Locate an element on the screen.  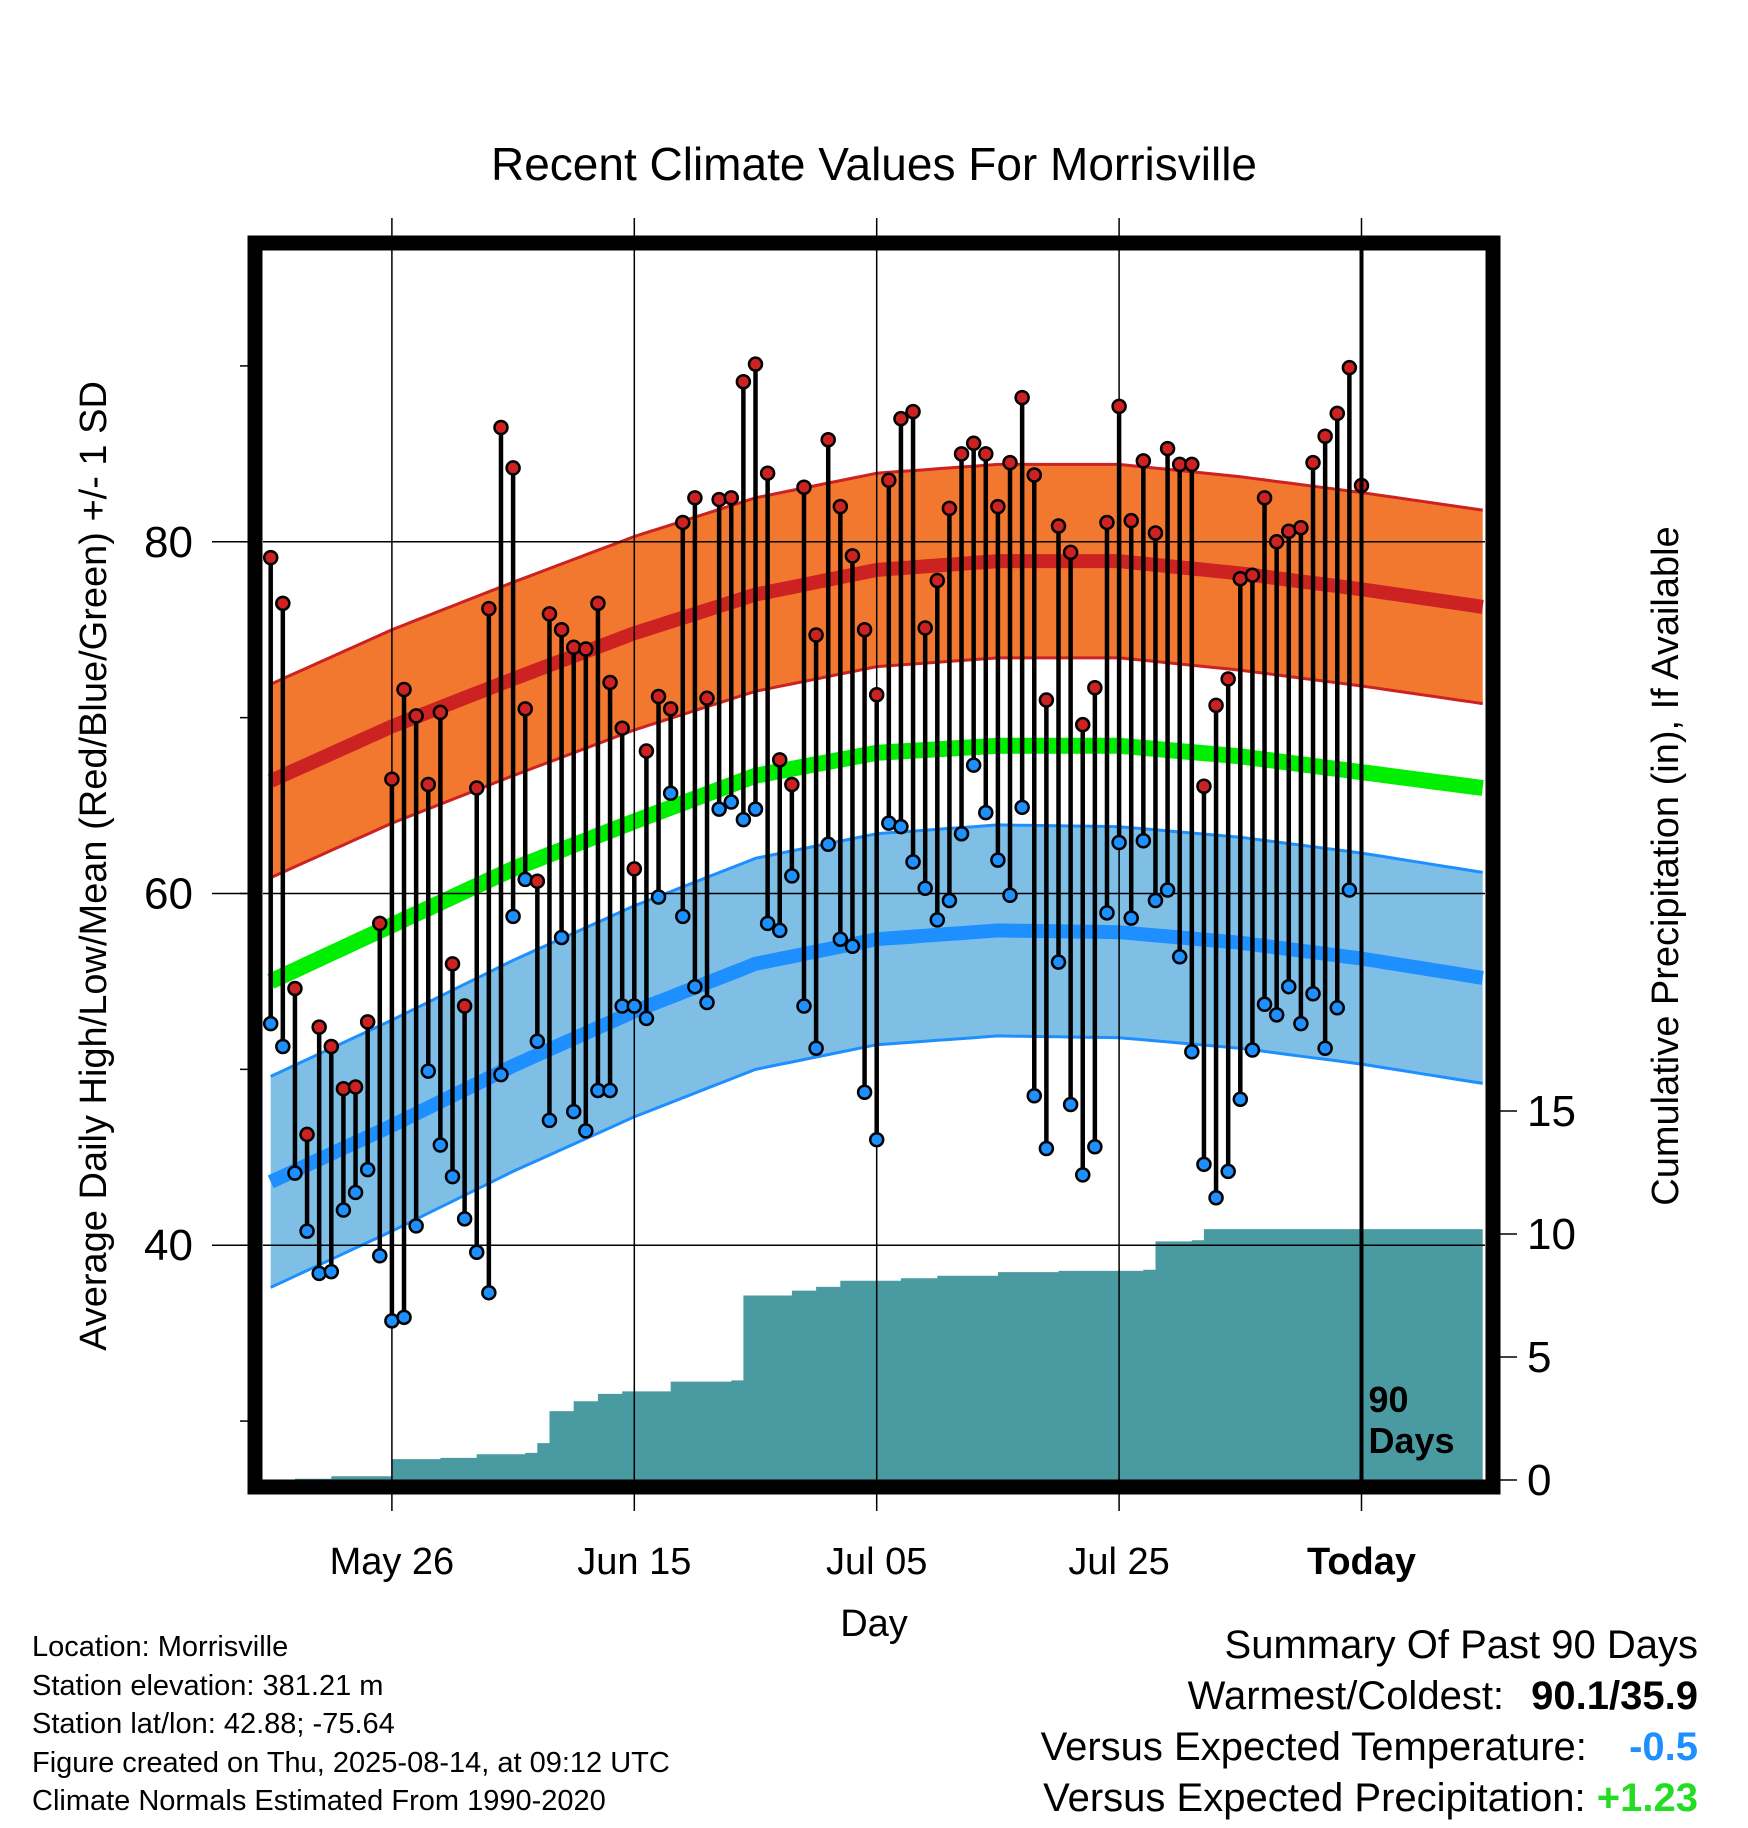
y2-tick-label: 15 is located at coordinates (1551, 1111).